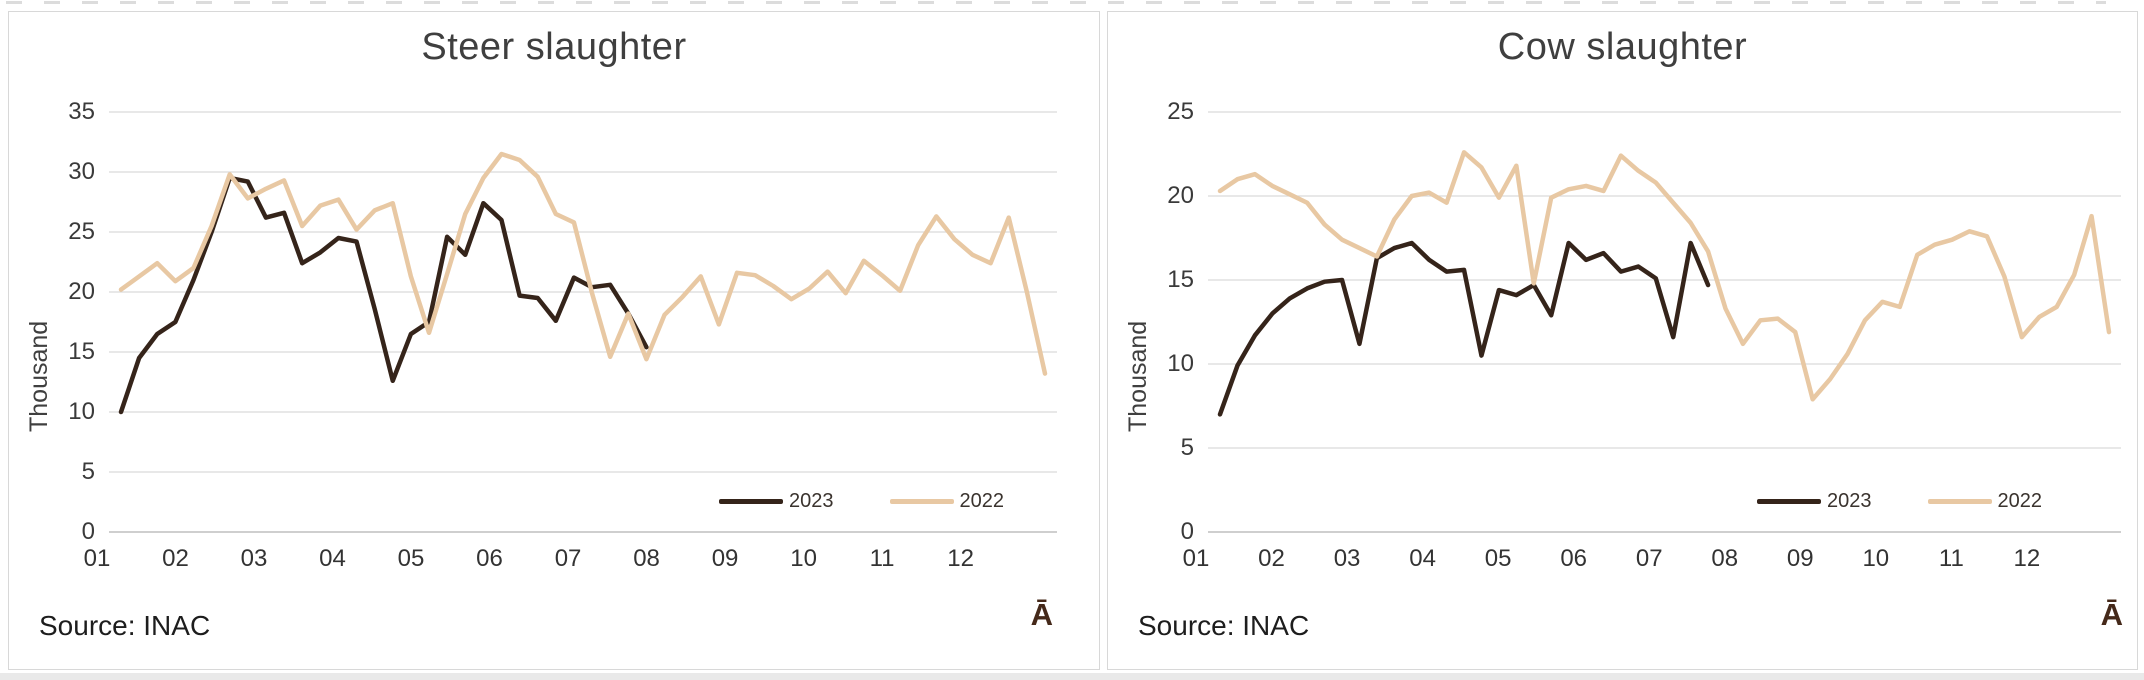  Describe the element at coordinates (81, 111) in the screenshot. I see `y-tick-label: 35` at that location.